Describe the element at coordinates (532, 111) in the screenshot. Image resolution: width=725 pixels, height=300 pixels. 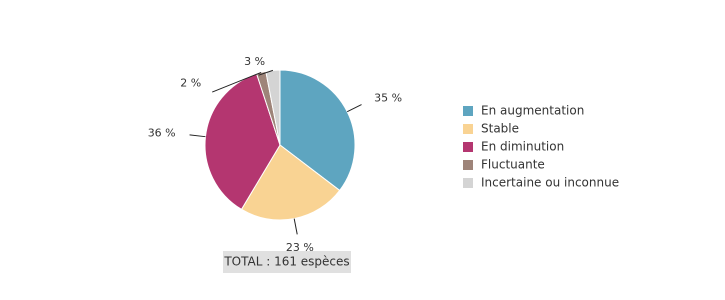
I see `legend-label: En augmentation` at that location.